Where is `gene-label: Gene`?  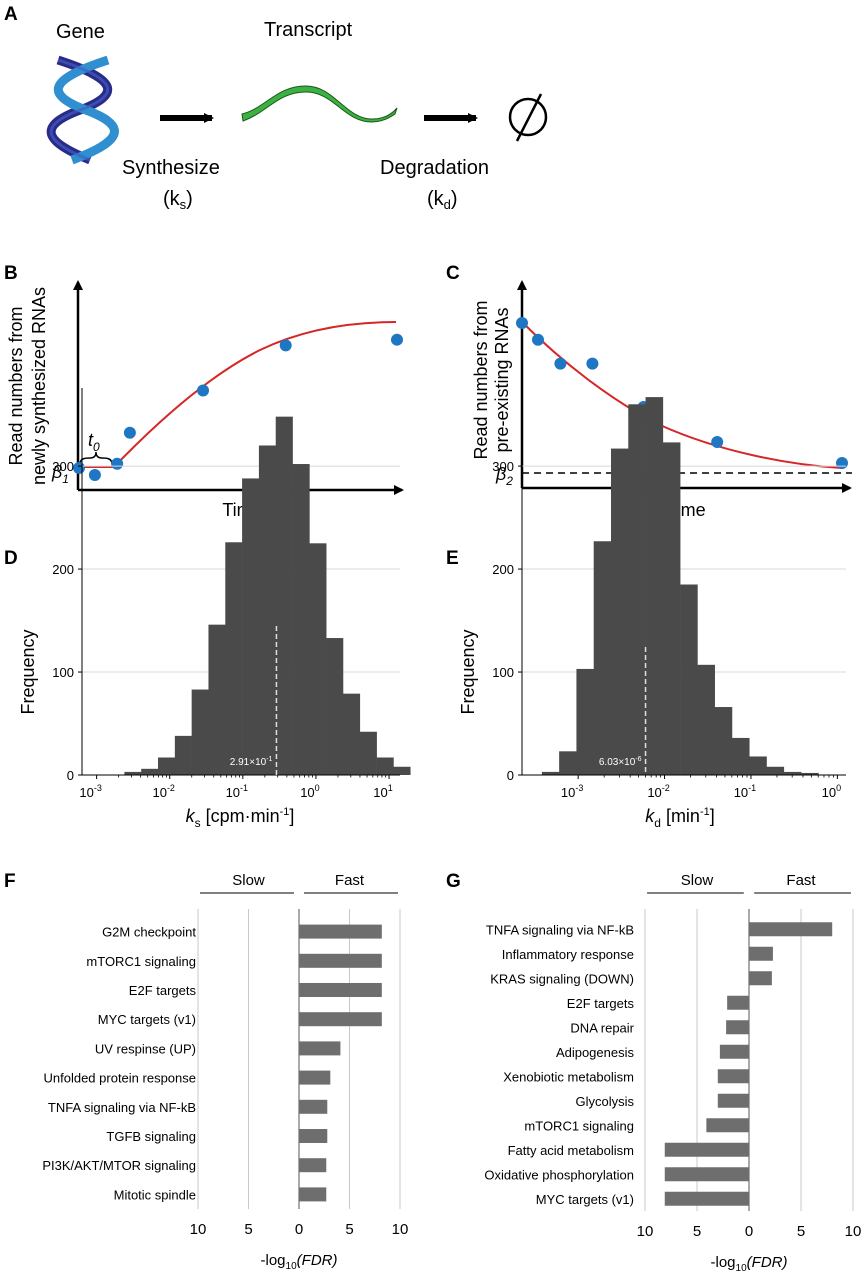
gene-label: Gene is located at coordinates (80, 32).